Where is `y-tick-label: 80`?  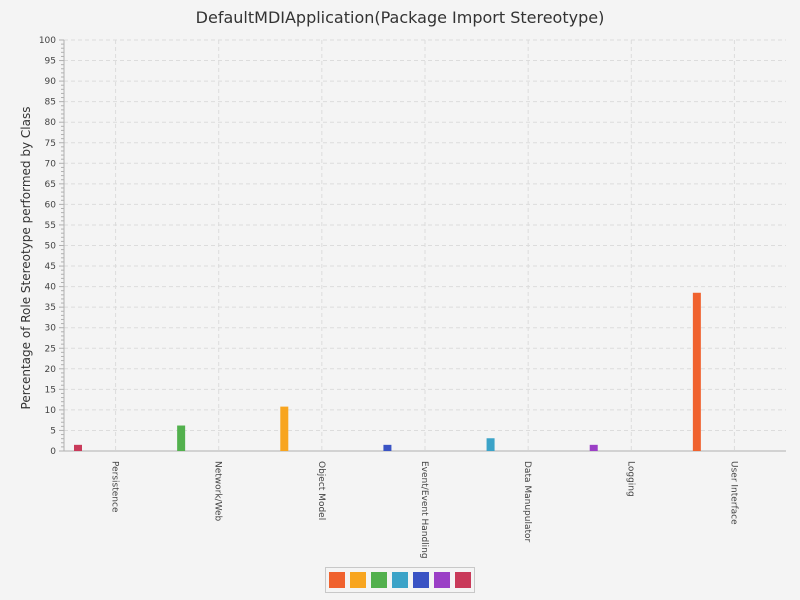 y-tick-label: 80 is located at coordinates (51, 123).